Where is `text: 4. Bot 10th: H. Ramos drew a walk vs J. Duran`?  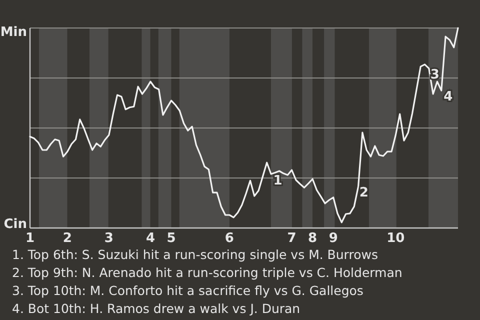 text: 4. Bot 10th: H. Ramos drew a walk vs J. Duran is located at coordinates (156, 308).